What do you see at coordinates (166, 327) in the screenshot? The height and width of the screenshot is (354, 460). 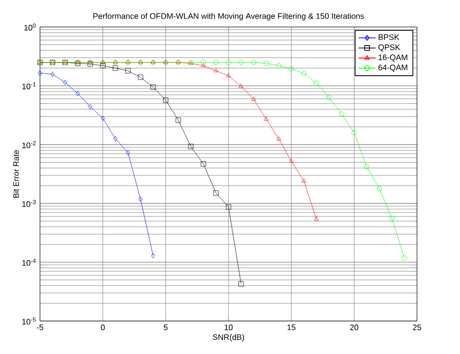 I see `x-tick-label: 5` at bounding box center [166, 327].